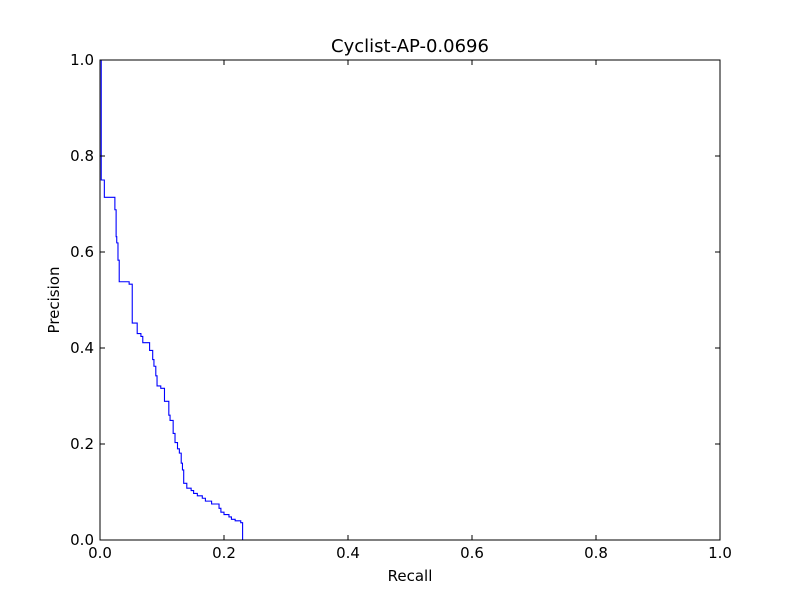 The image size is (800, 600). What do you see at coordinates (54, 300) in the screenshot?
I see `y-axis-label: Precision` at bounding box center [54, 300].